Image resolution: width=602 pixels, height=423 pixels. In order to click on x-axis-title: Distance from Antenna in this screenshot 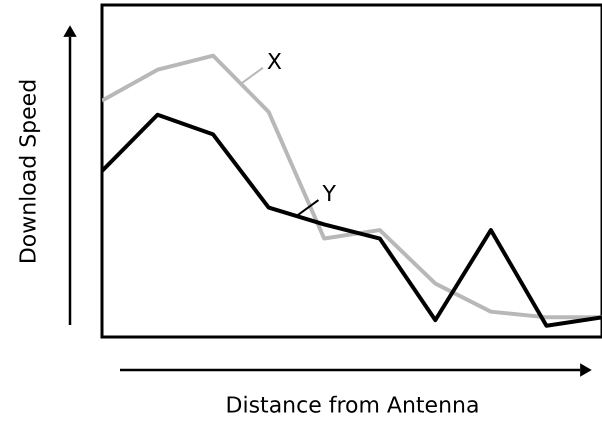, I will do `click(353, 406)`.